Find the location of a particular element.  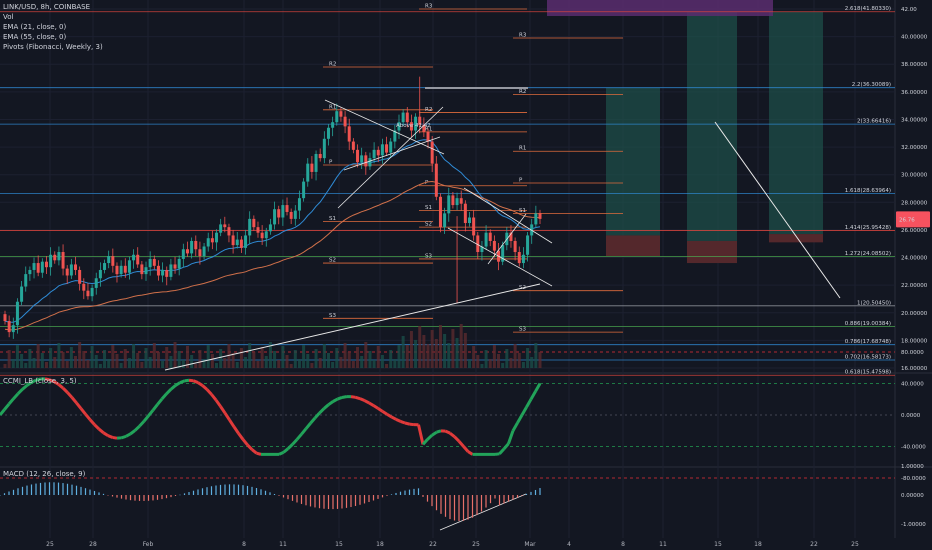

pivot-label: R3 is located at coordinates (523, 35).